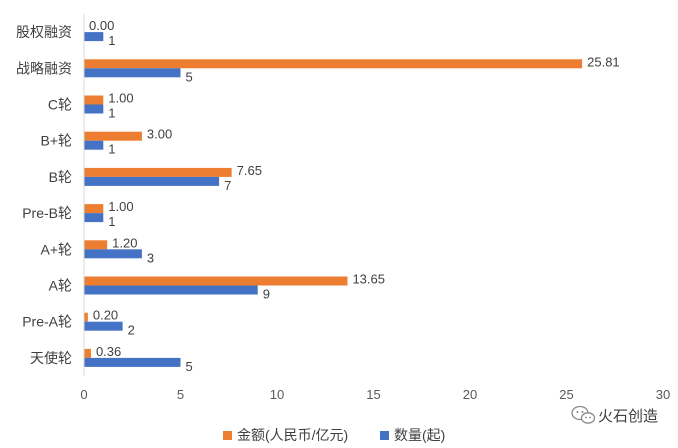  Describe the element at coordinates (266, 294) in the screenshot. I see `data-label-count: 9` at that location.